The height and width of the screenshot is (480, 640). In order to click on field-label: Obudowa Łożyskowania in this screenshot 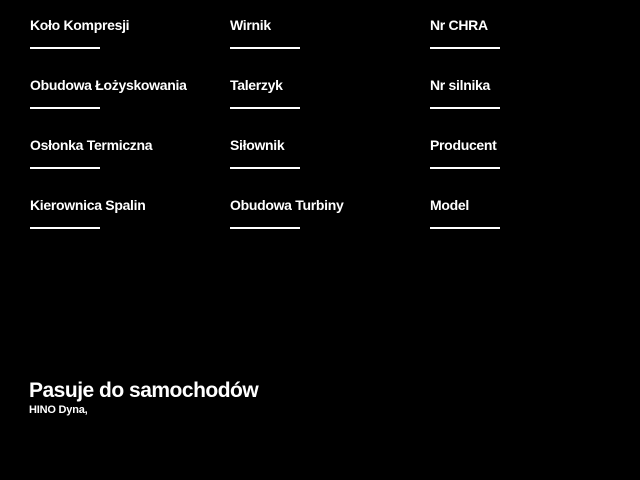, I will do `click(108, 85)`.